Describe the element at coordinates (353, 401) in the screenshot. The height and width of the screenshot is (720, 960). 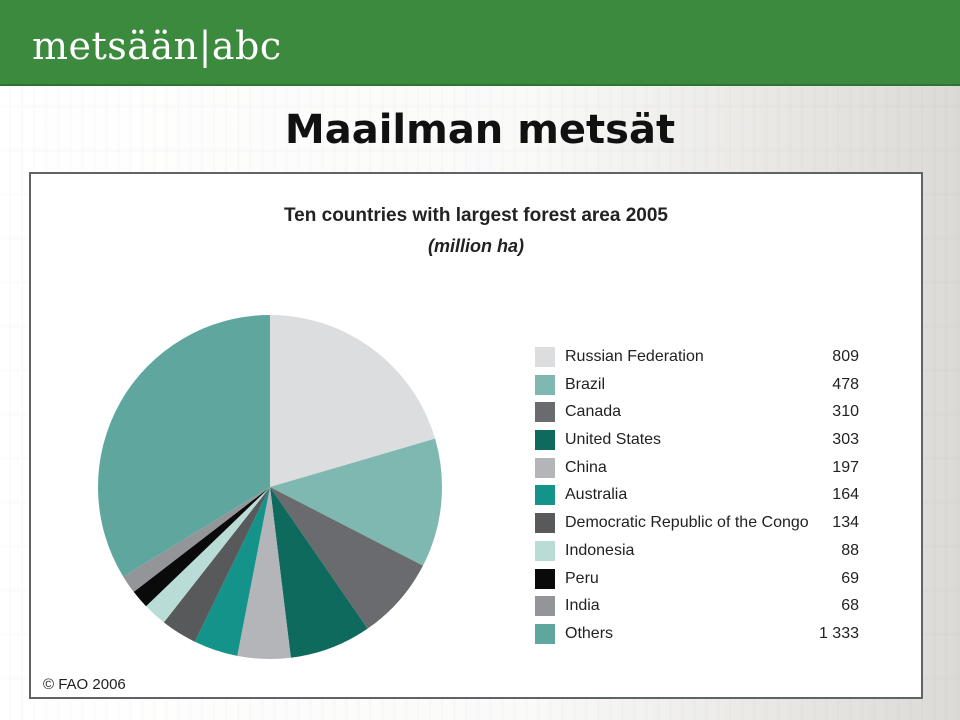
I see `pie-slice-russian-federation` at that location.